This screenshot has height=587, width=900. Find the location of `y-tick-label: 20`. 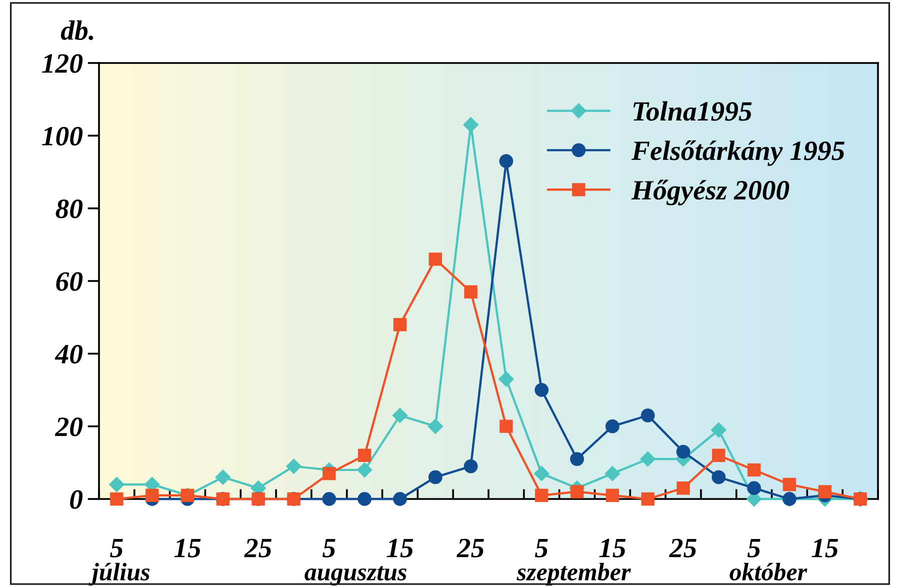

y-tick-label: 20 is located at coordinates (68, 427).